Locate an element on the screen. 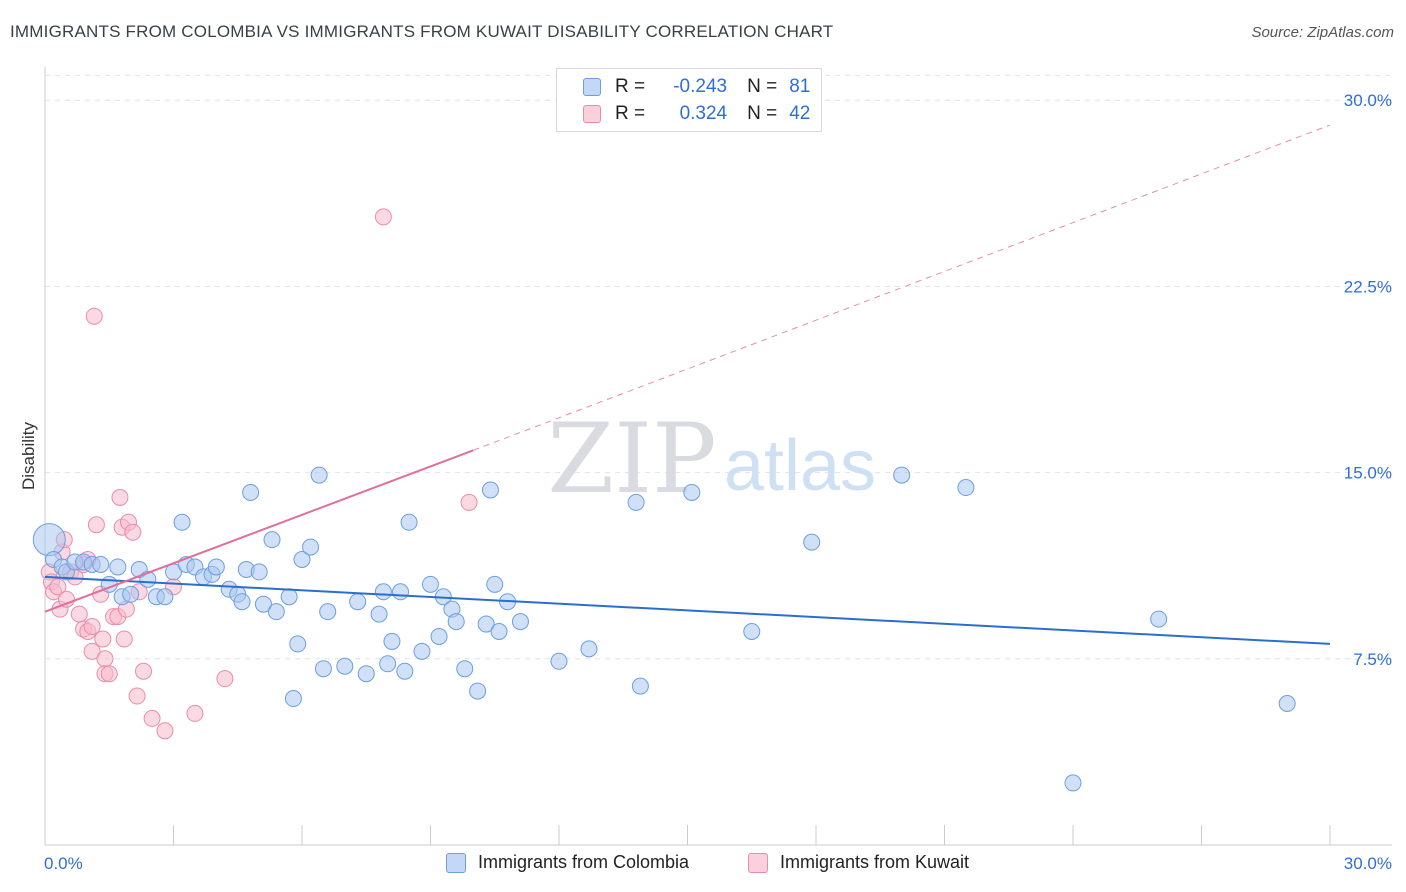 The image size is (1406, 892). y-tick-label: 15.0% is located at coordinates (1368, 473).